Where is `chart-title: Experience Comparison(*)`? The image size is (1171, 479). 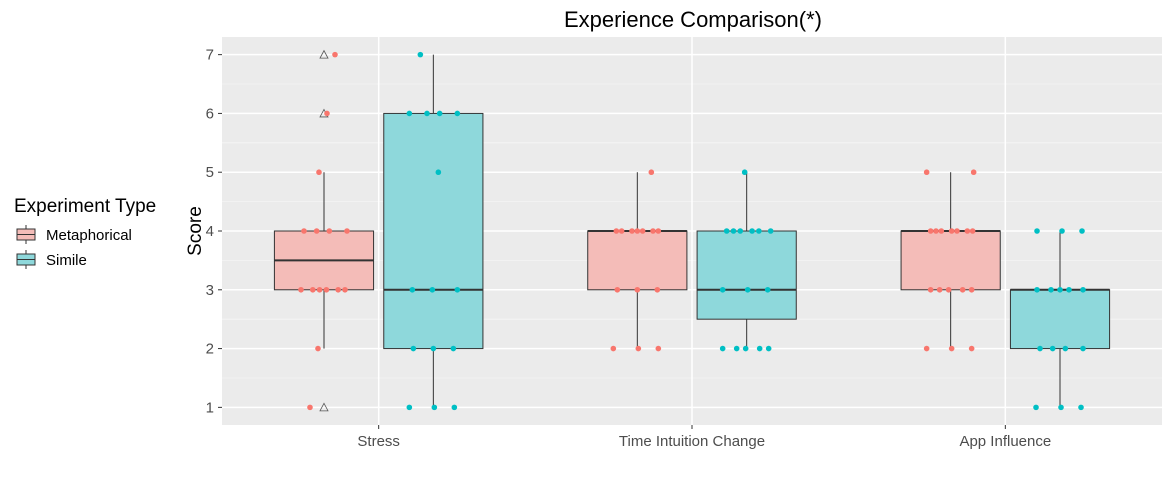 chart-title: Experience Comparison(*) is located at coordinates (693, 19).